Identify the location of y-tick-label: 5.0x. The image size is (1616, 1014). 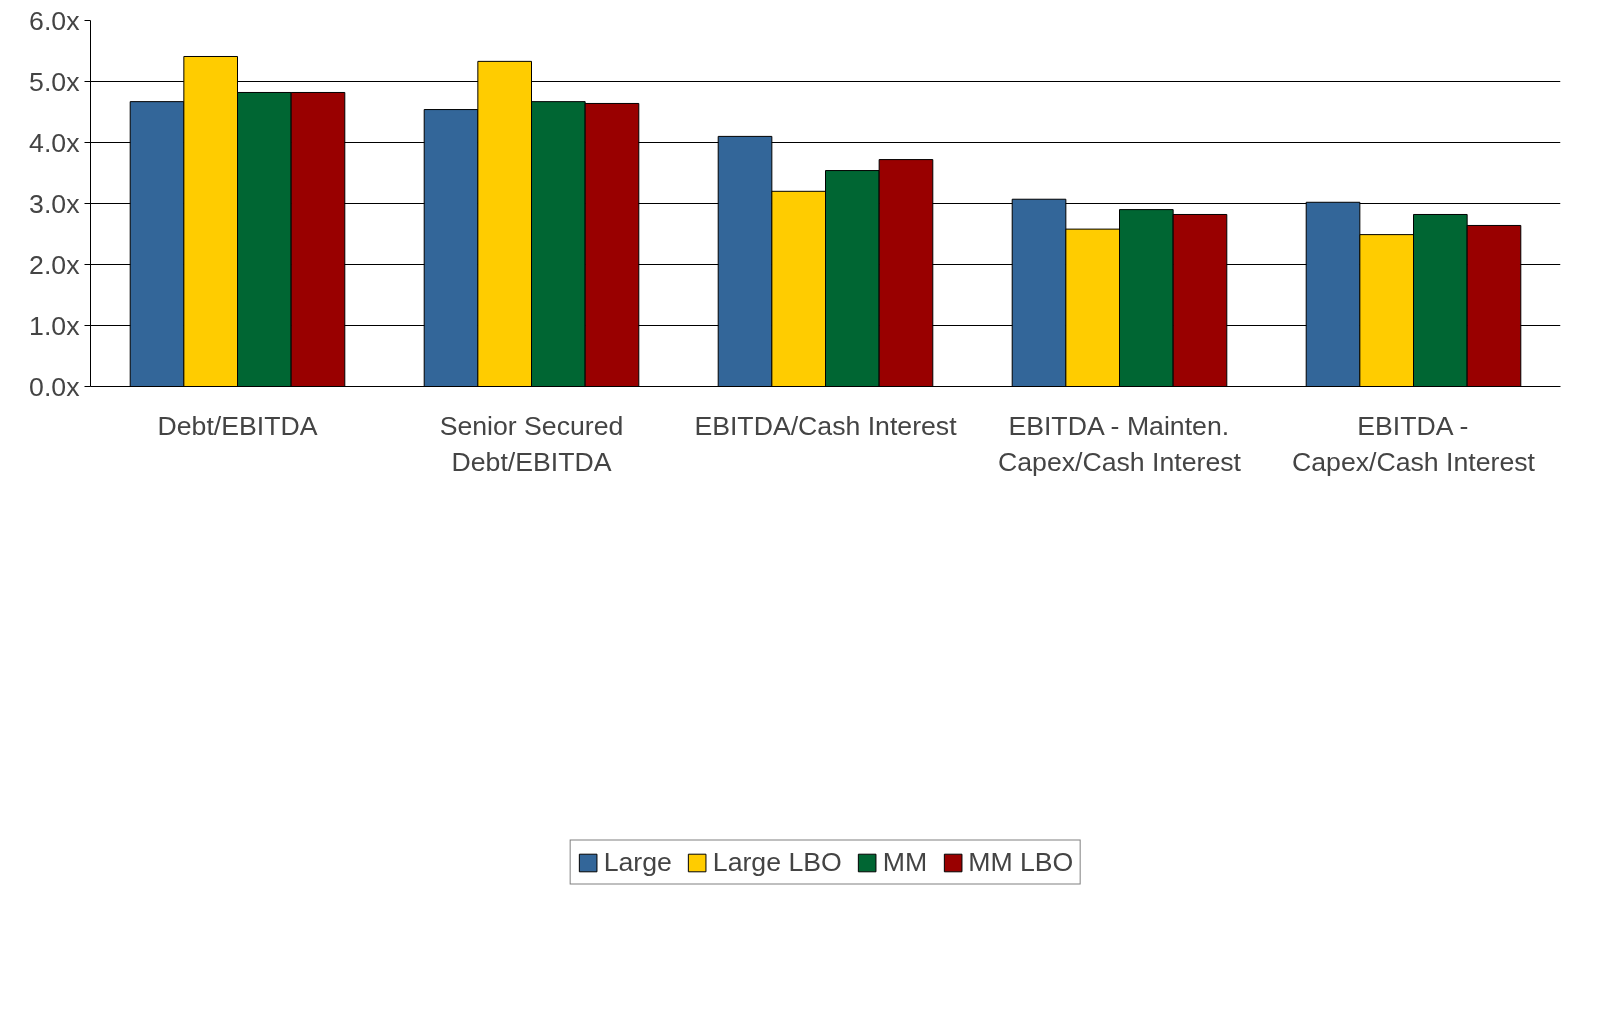
(55, 81).